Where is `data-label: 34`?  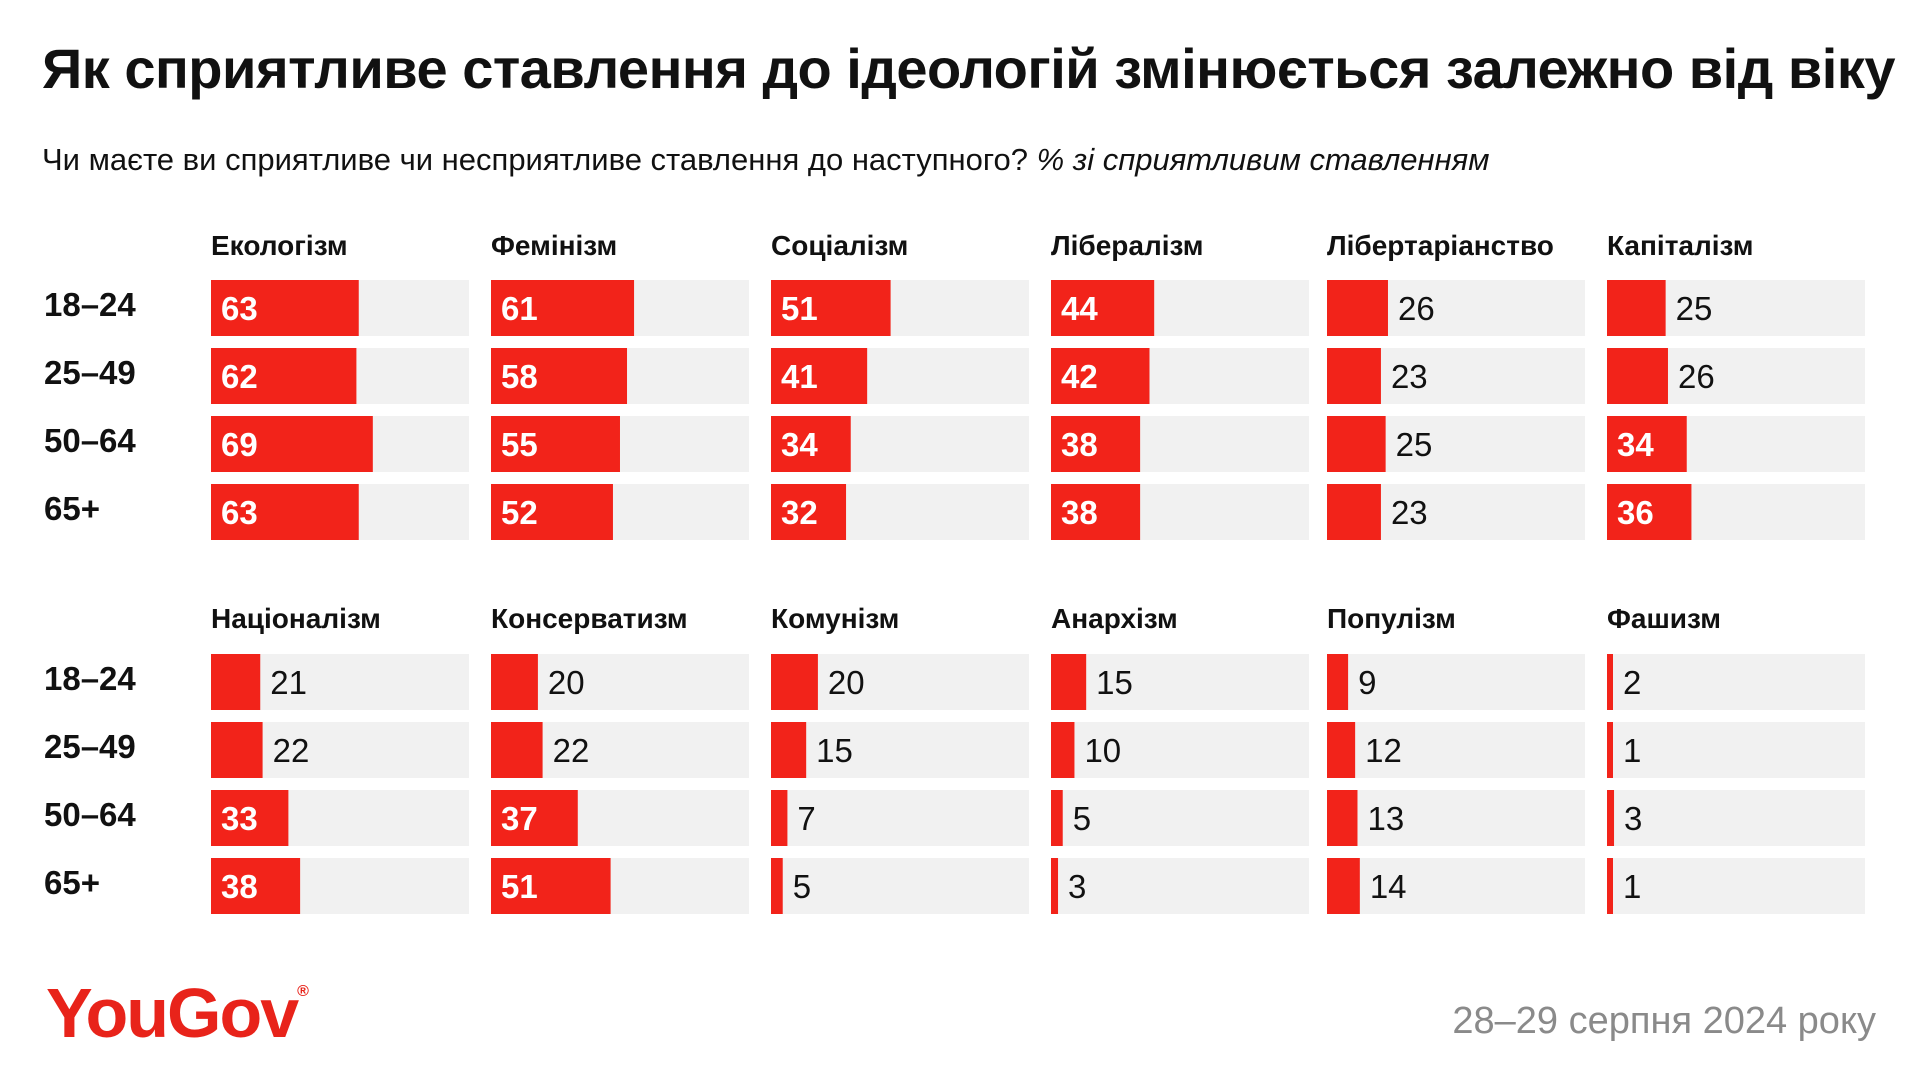 data-label: 34 is located at coordinates (799, 444).